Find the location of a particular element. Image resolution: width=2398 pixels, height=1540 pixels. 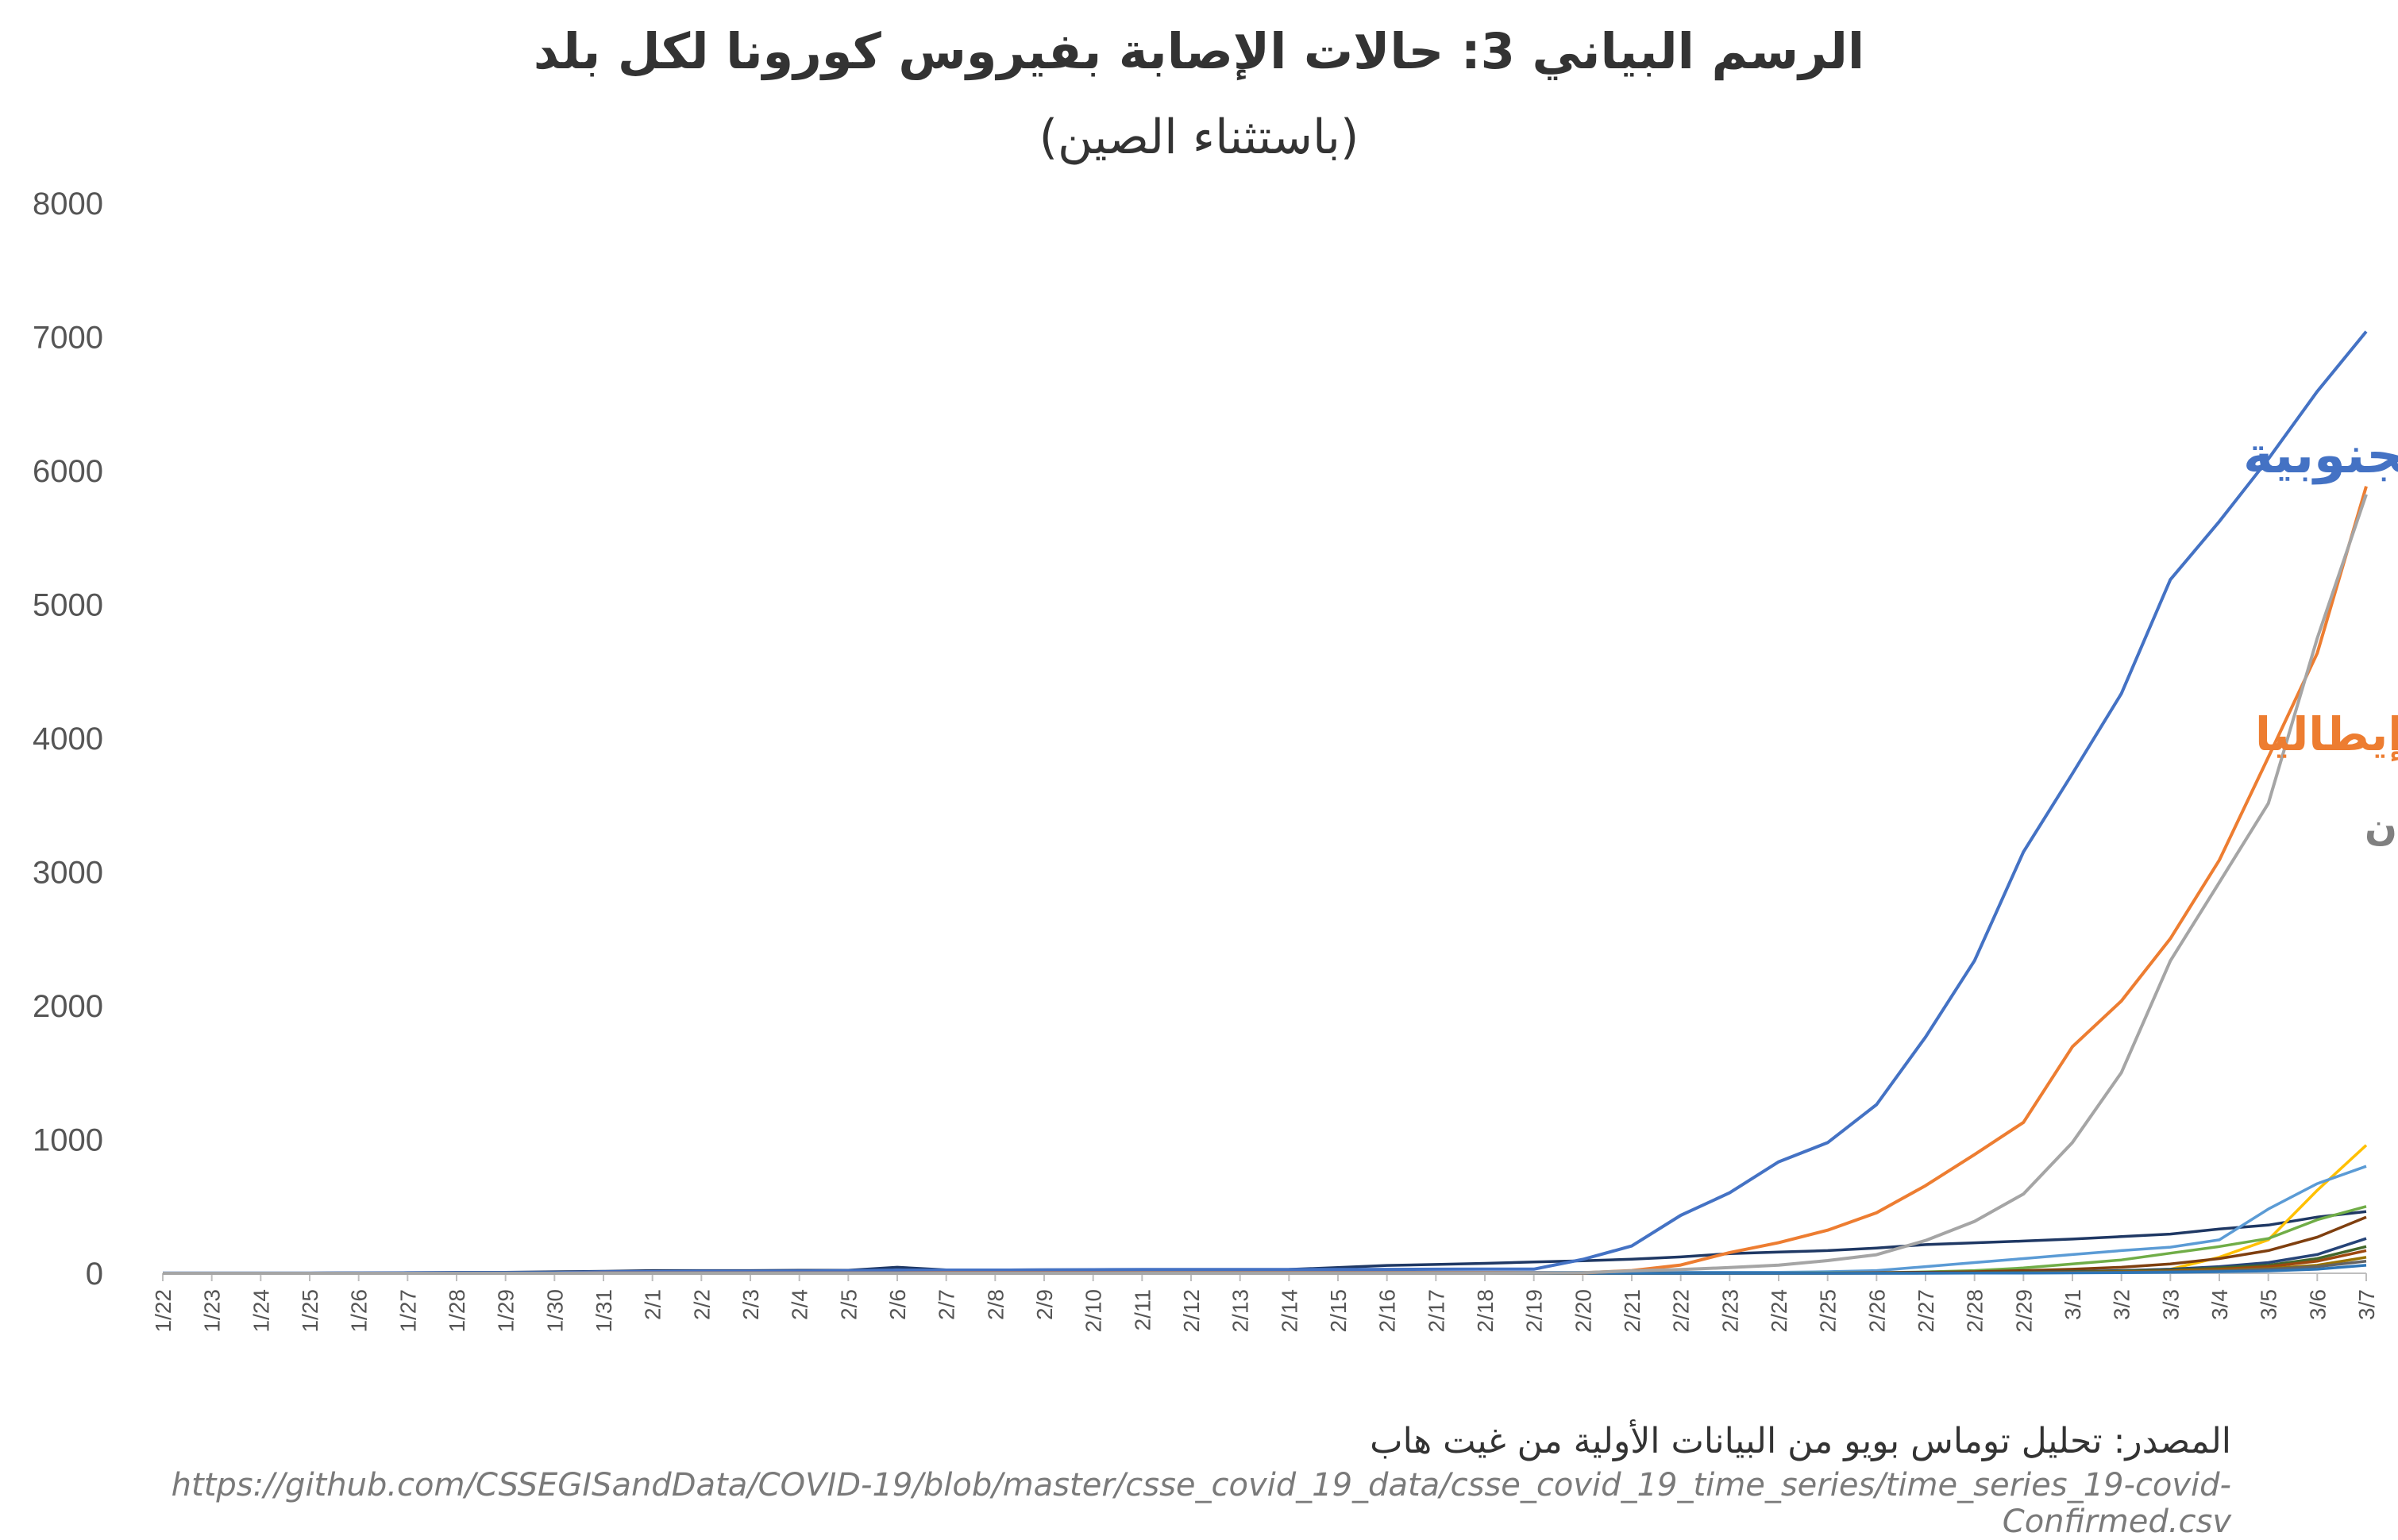

y-tick-label: 5000 is located at coordinates (68, 605).